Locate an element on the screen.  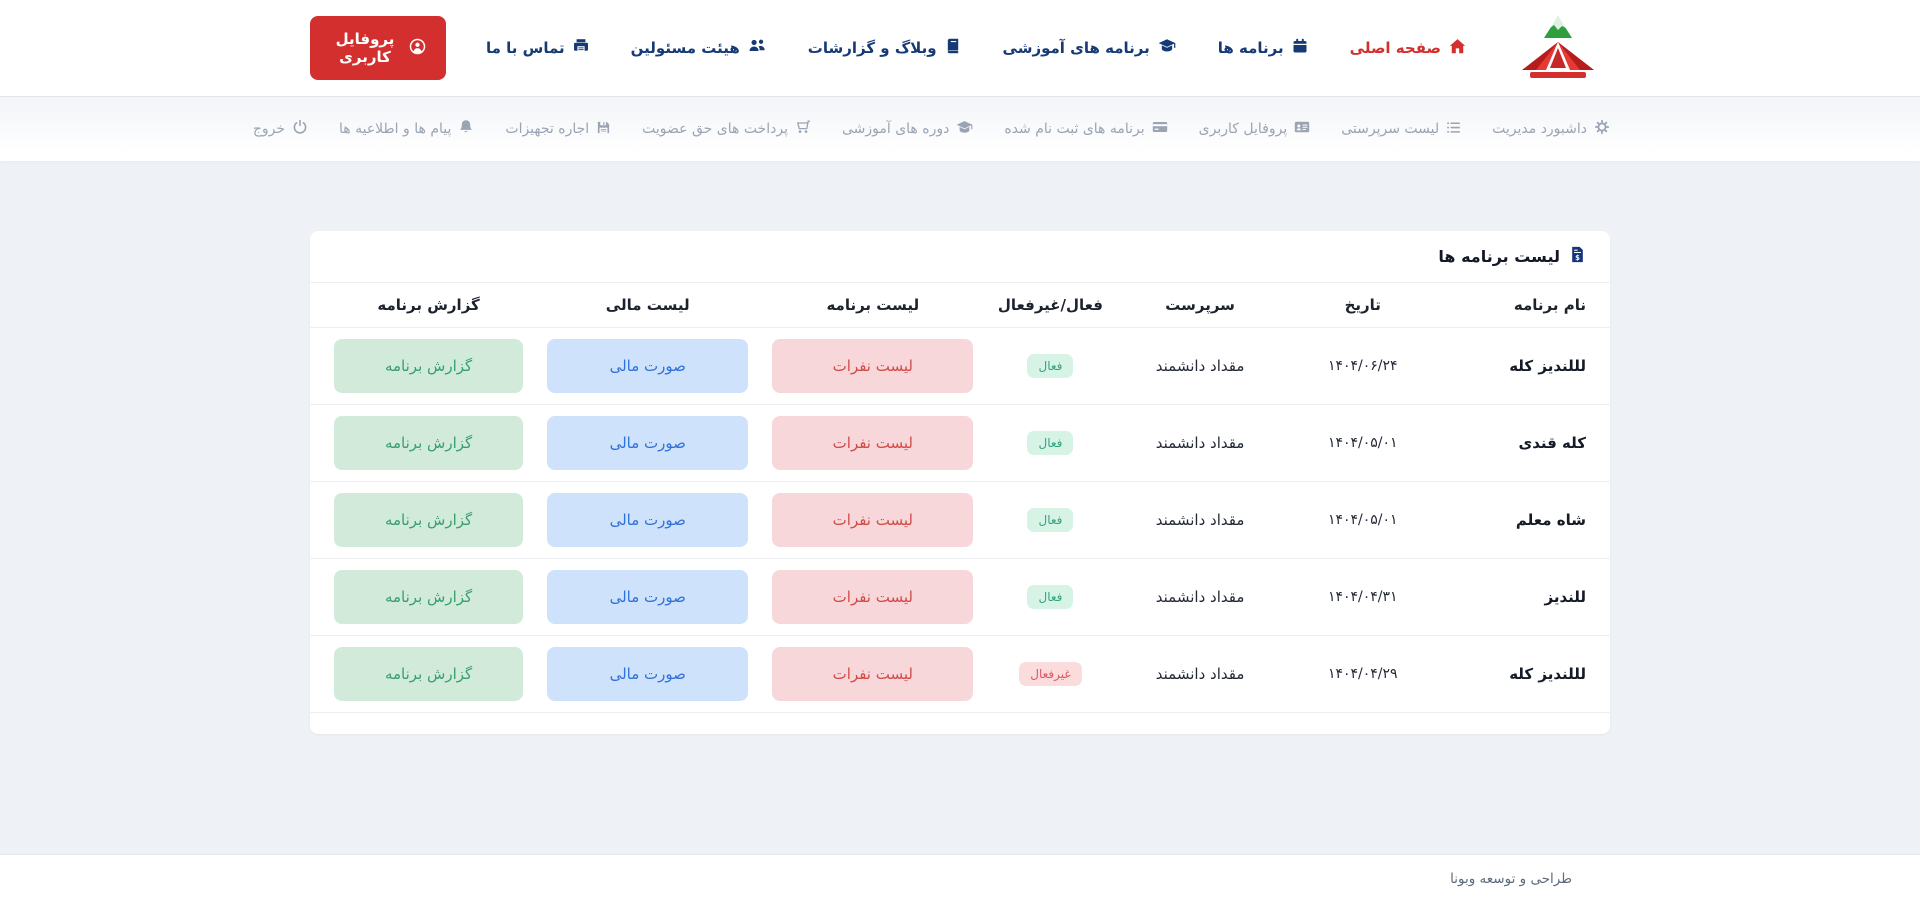
subnav-item-supervision-list: لیست سرپرستی is located at coordinates (1401, 129).